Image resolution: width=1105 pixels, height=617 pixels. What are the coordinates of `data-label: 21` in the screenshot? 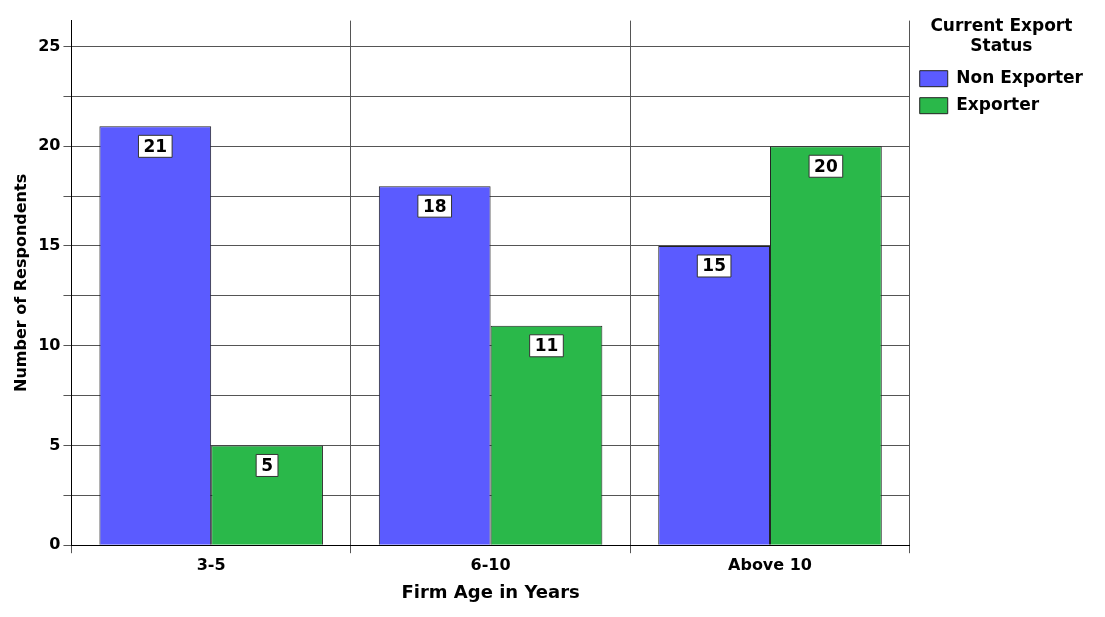 It's located at (155, 145).